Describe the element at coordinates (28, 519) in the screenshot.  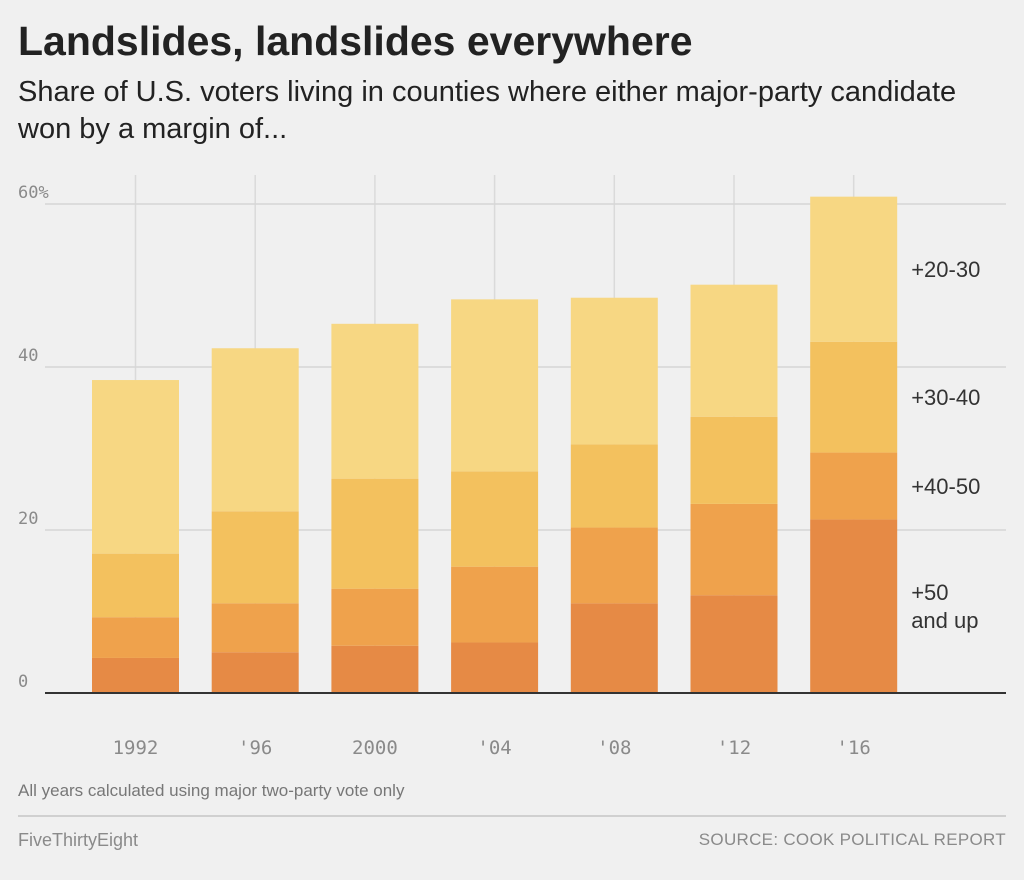
I see `y-tick-label: 20` at that location.